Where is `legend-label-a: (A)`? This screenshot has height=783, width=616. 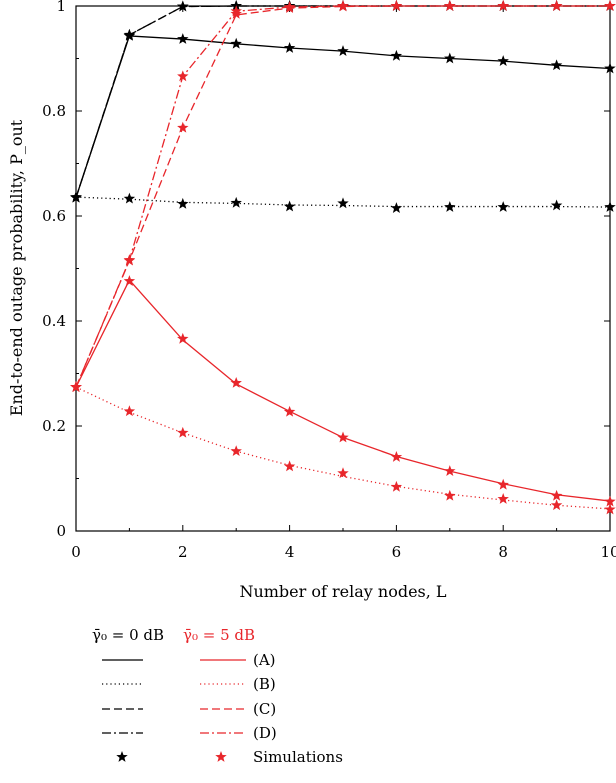 legend-label-a: (A) is located at coordinates (264, 660).